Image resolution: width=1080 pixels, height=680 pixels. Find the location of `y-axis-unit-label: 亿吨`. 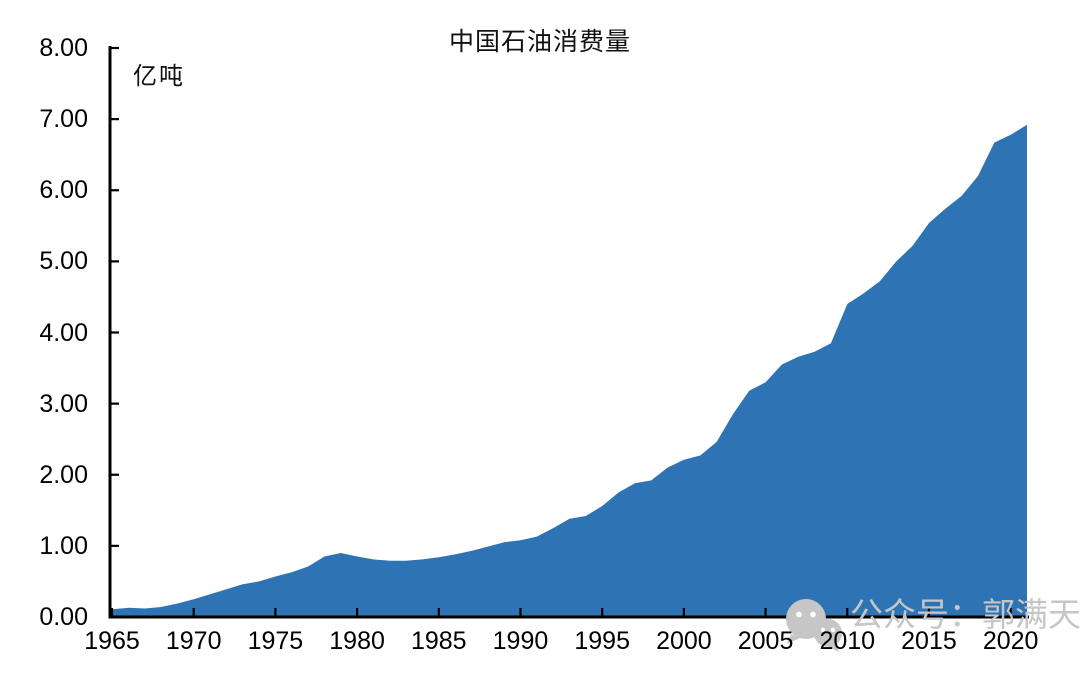

y-axis-unit-label: 亿吨 is located at coordinates (159, 77).